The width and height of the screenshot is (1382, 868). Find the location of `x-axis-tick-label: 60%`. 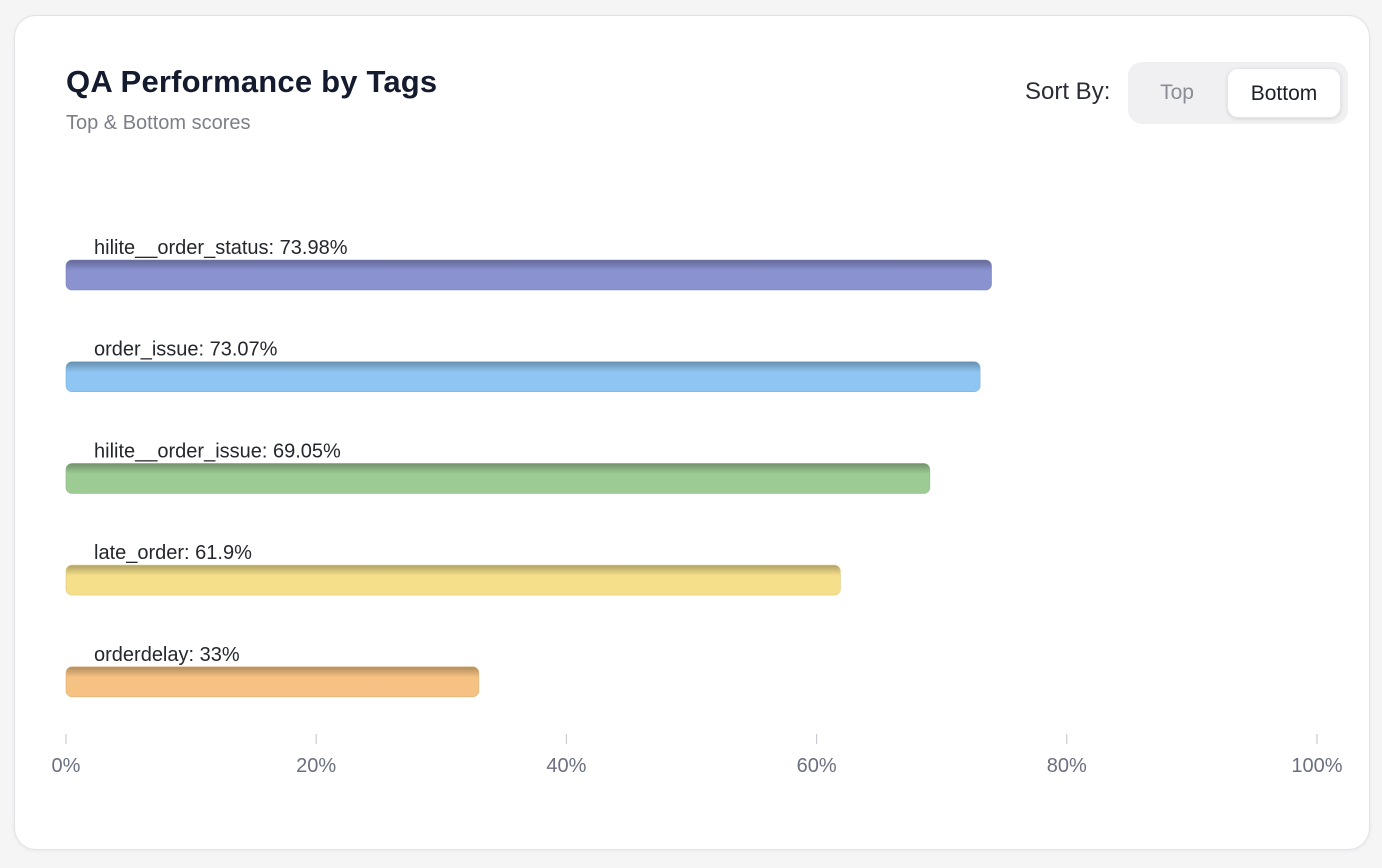

x-axis-tick-label: 60% is located at coordinates (817, 766).